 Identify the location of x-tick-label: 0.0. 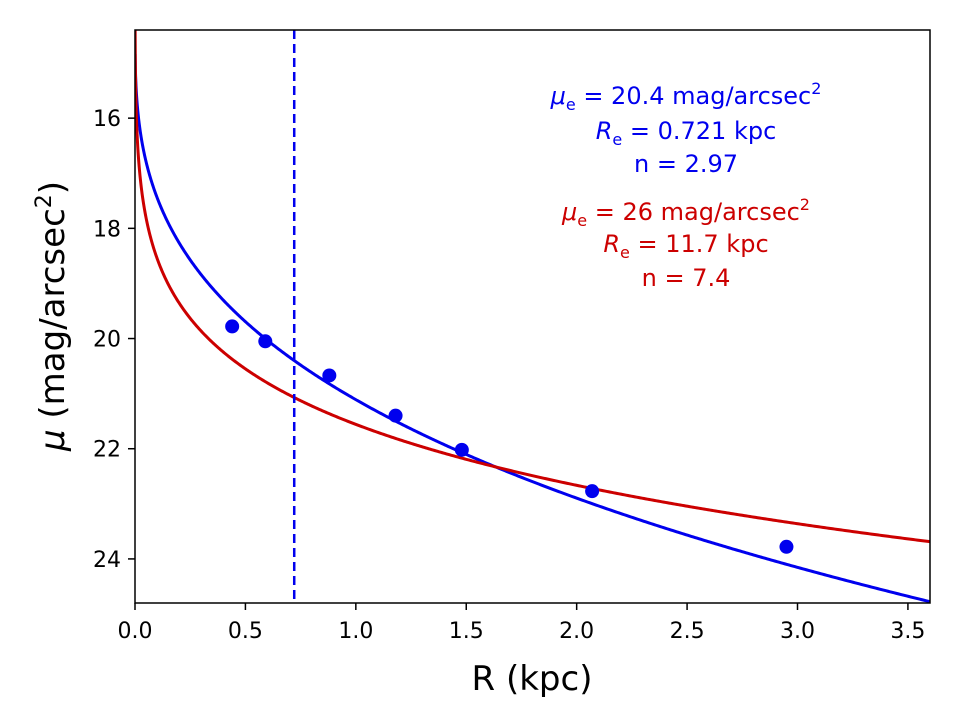
(135, 631).